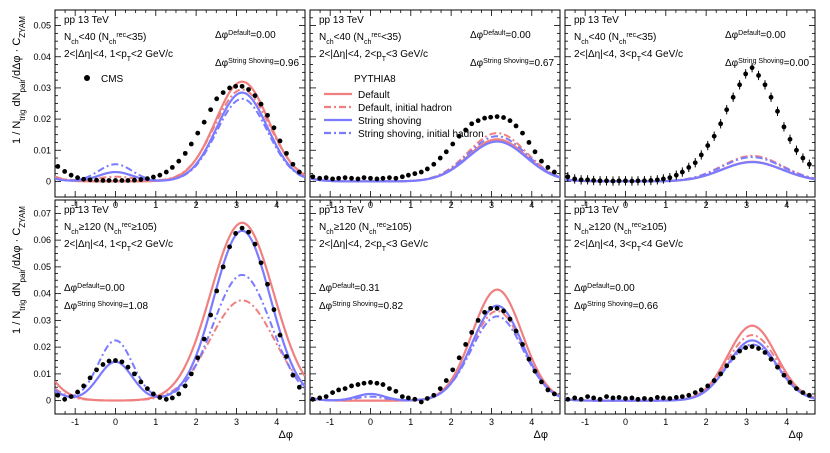 Image resolution: width=830 pixels, height=453 pixels. I want to click on y-tick-label: 0.06, so click(42, 240).